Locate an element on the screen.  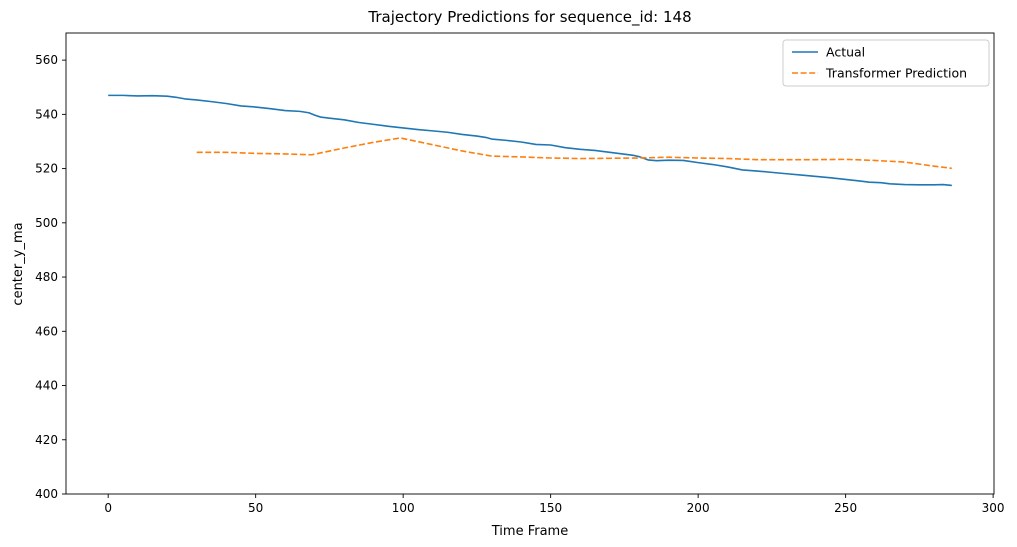
y-tick-label: 420 is located at coordinates (46, 440).